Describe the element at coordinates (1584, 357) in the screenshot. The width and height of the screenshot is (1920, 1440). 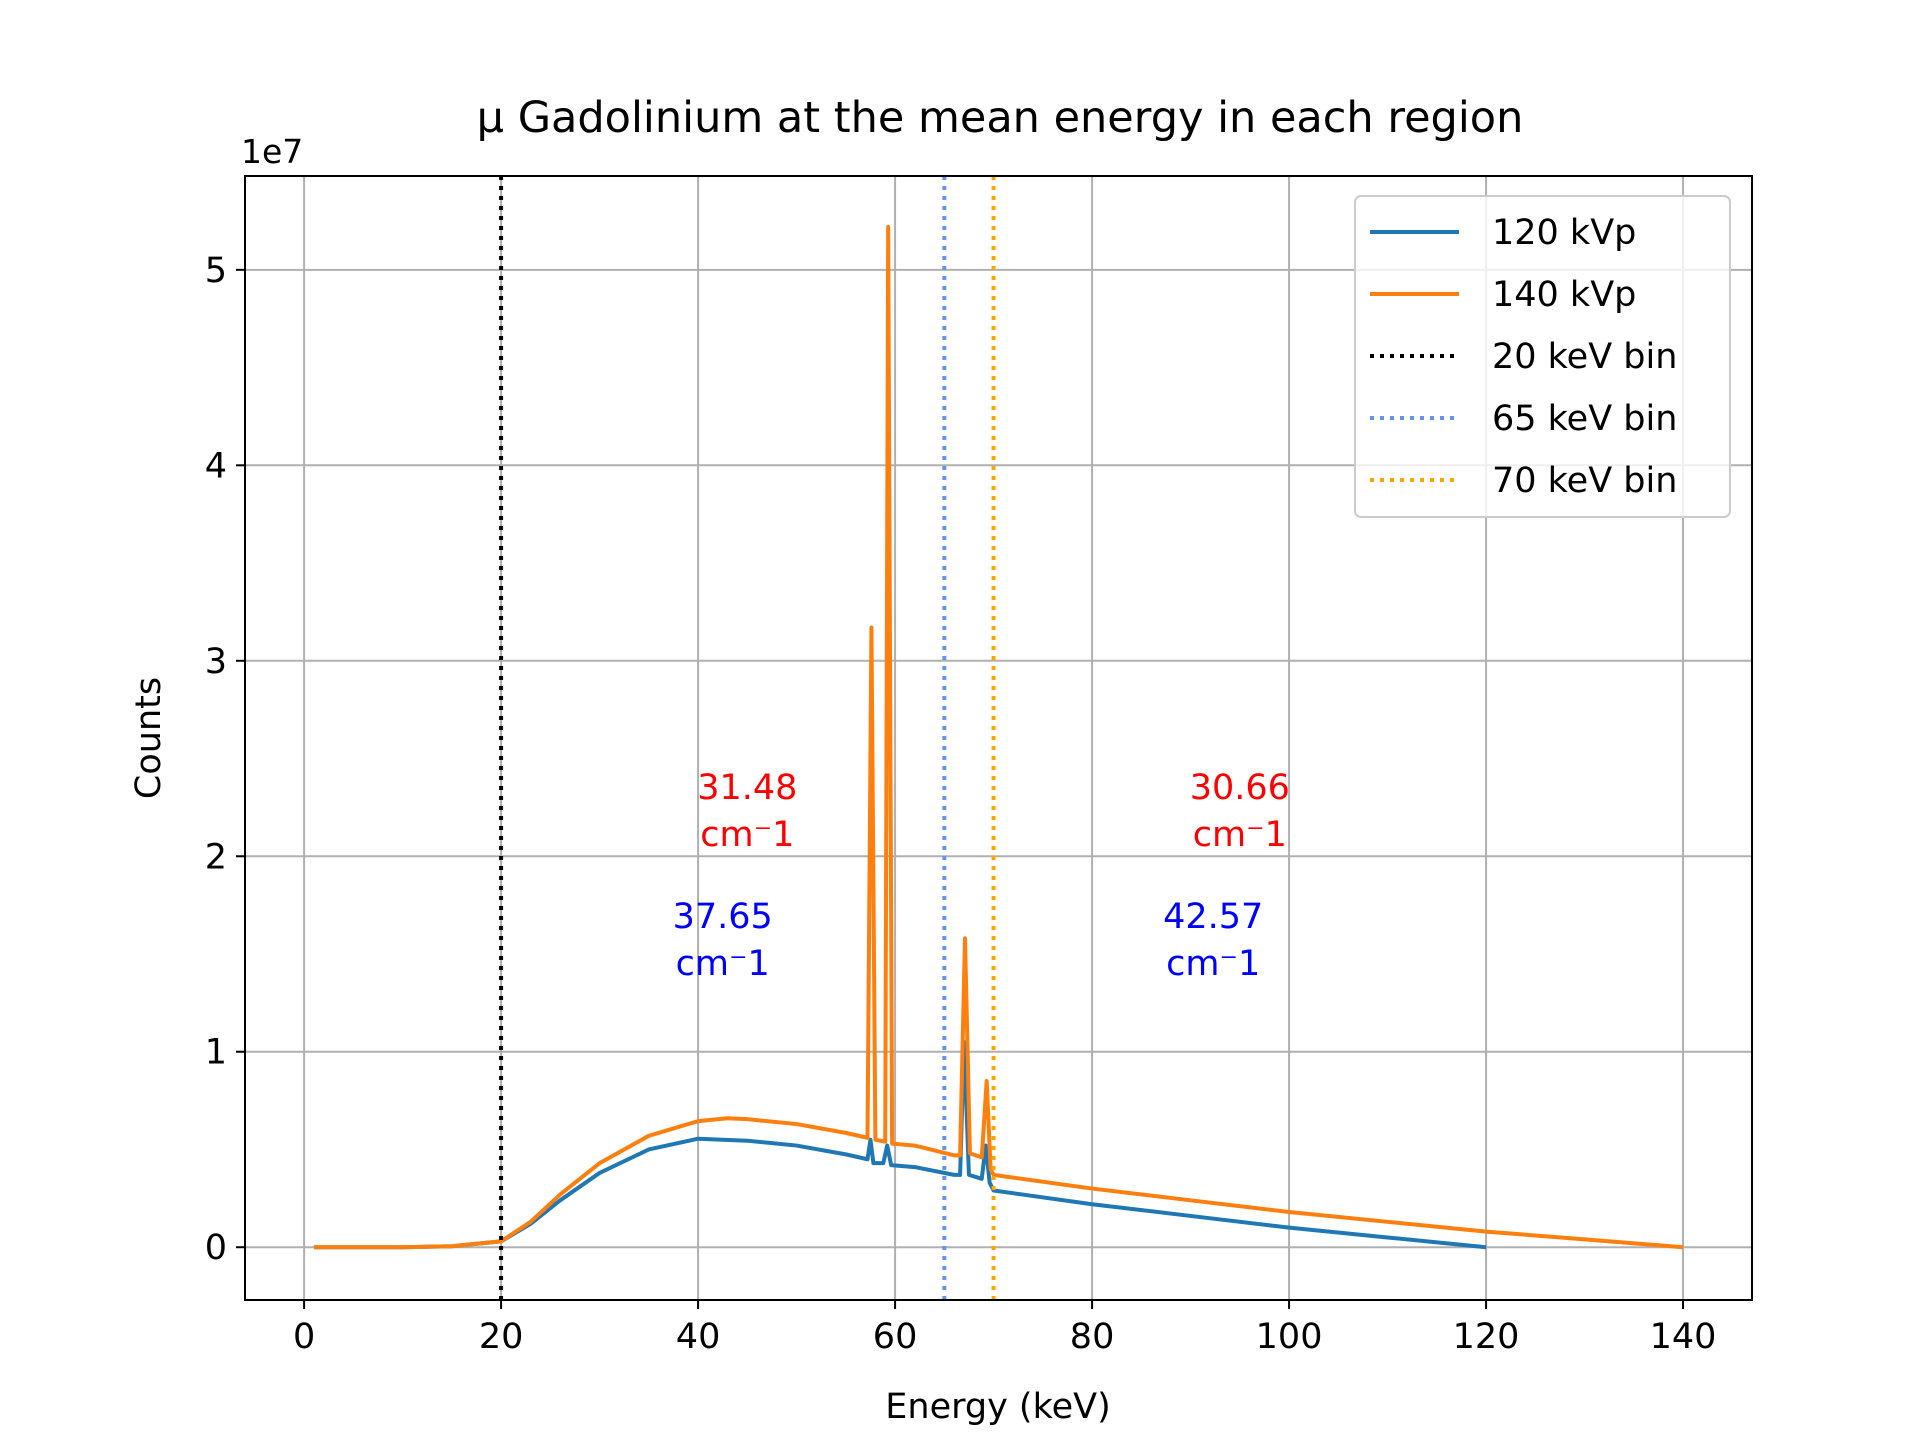
I see `legend-label: 20 keV bin` at that location.